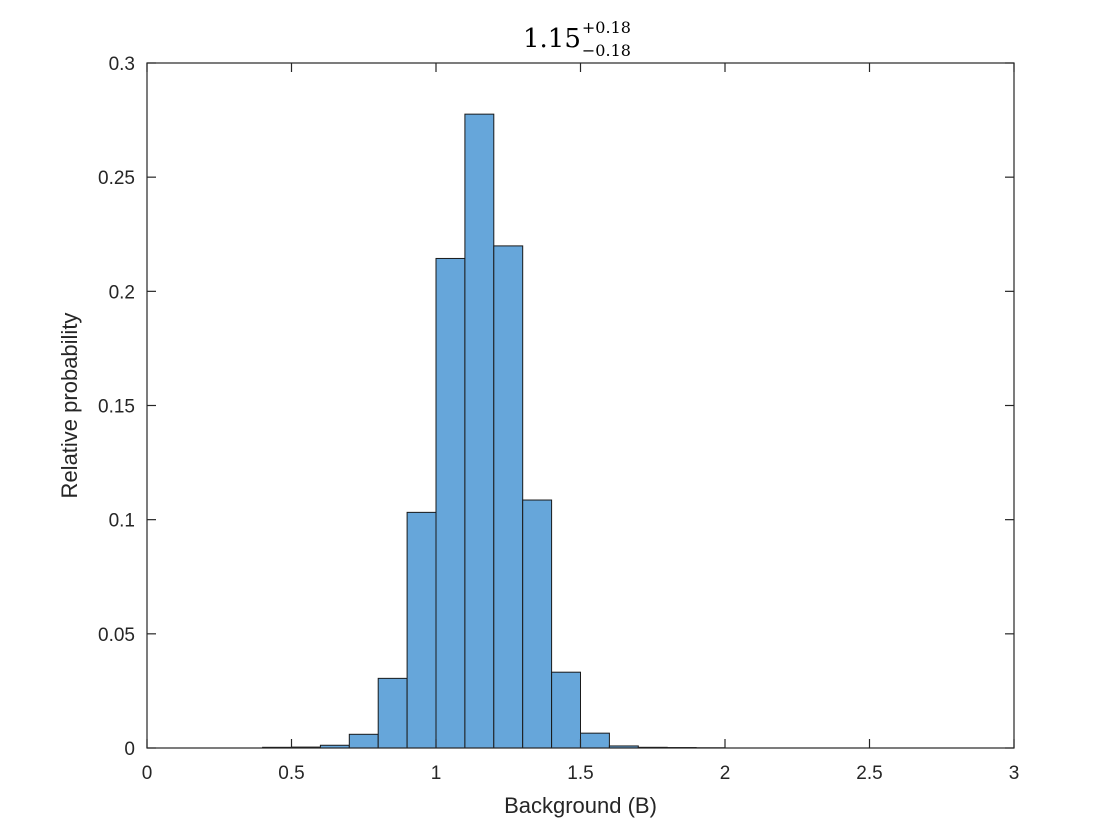 The image size is (1120, 840). What do you see at coordinates (580, 773) in the screenshot?
I see `x-tick-label: 1.5` at bounding box center [580, 773].